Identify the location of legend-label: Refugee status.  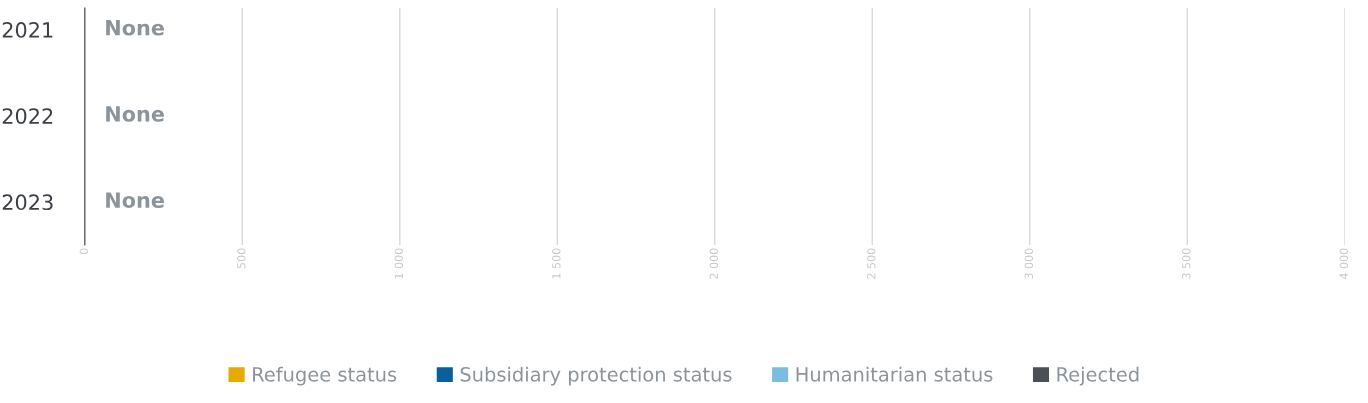
(325, 376).